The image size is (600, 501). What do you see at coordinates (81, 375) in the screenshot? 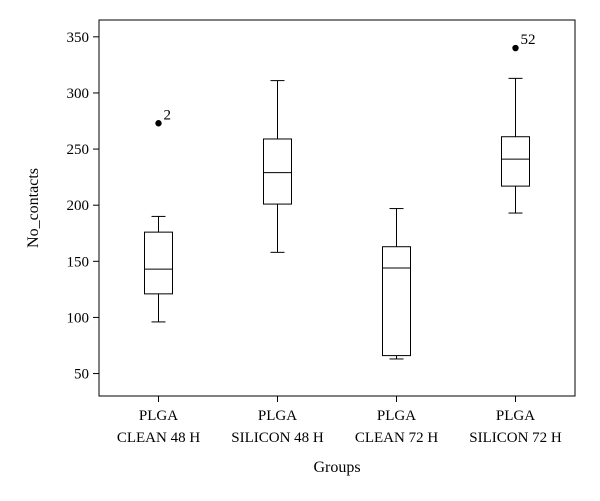
I see `y-tick-label: 50` at bounding box center [81, 375].